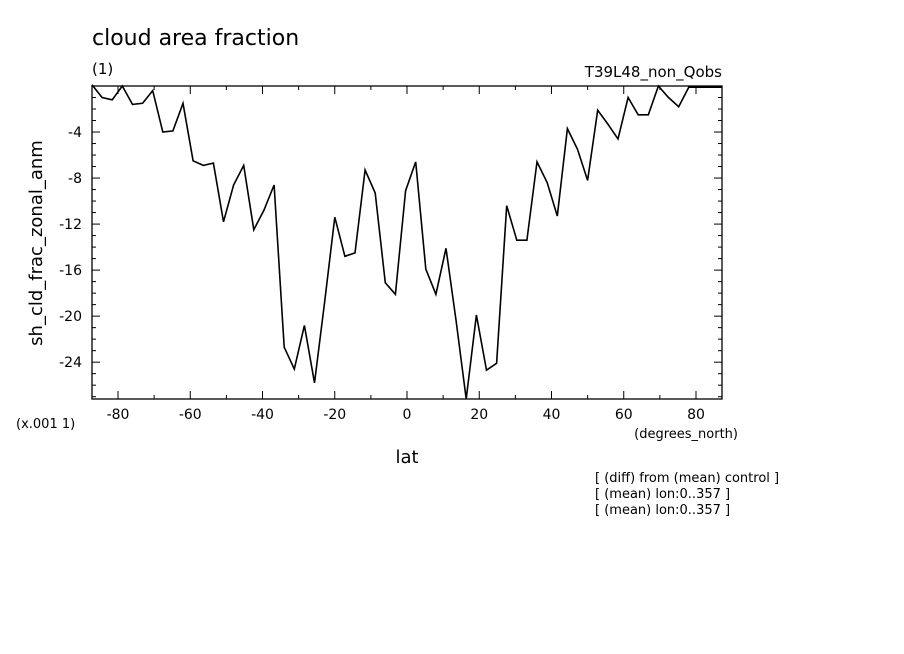 This screenshot has width=904, height=654. What do you see at coordinates (75, 133) in the screenshot?
I see `y-tick-label: -4` at bounding box center [75, 133].